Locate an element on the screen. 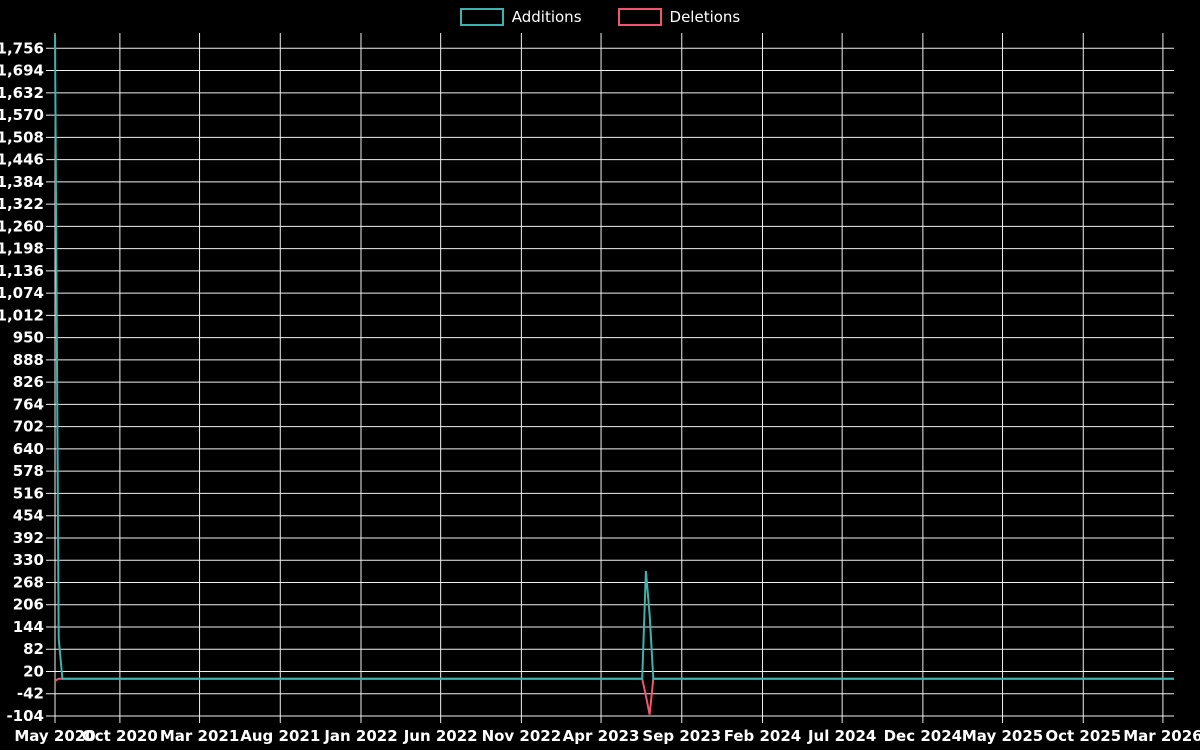 The height and width of the screenshot is (750, 1200). y-tick-label: 1,446 is located at coordinates (22, 160).